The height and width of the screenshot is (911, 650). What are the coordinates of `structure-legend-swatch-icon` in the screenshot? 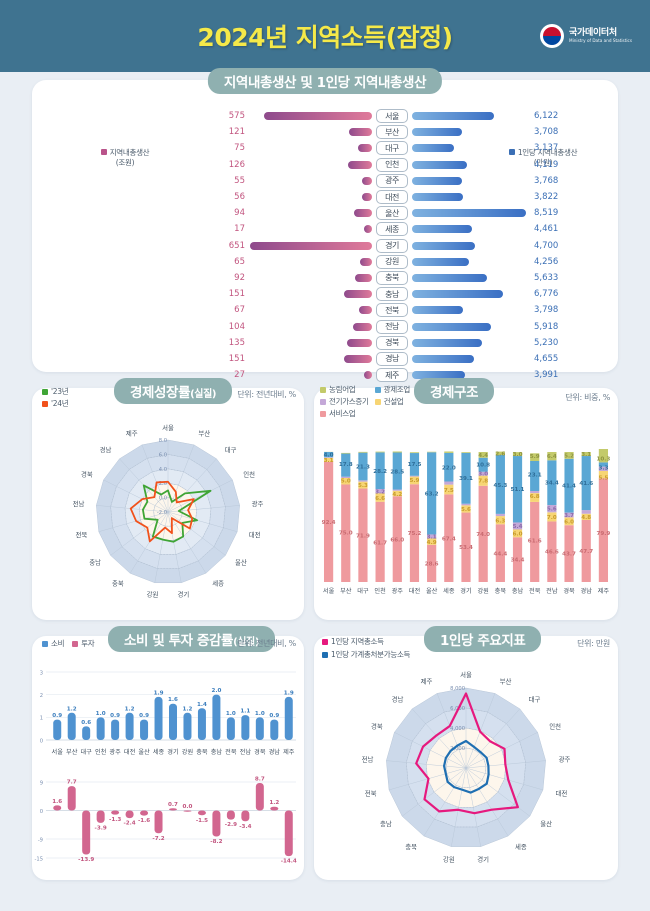 It's located at (323, 413).